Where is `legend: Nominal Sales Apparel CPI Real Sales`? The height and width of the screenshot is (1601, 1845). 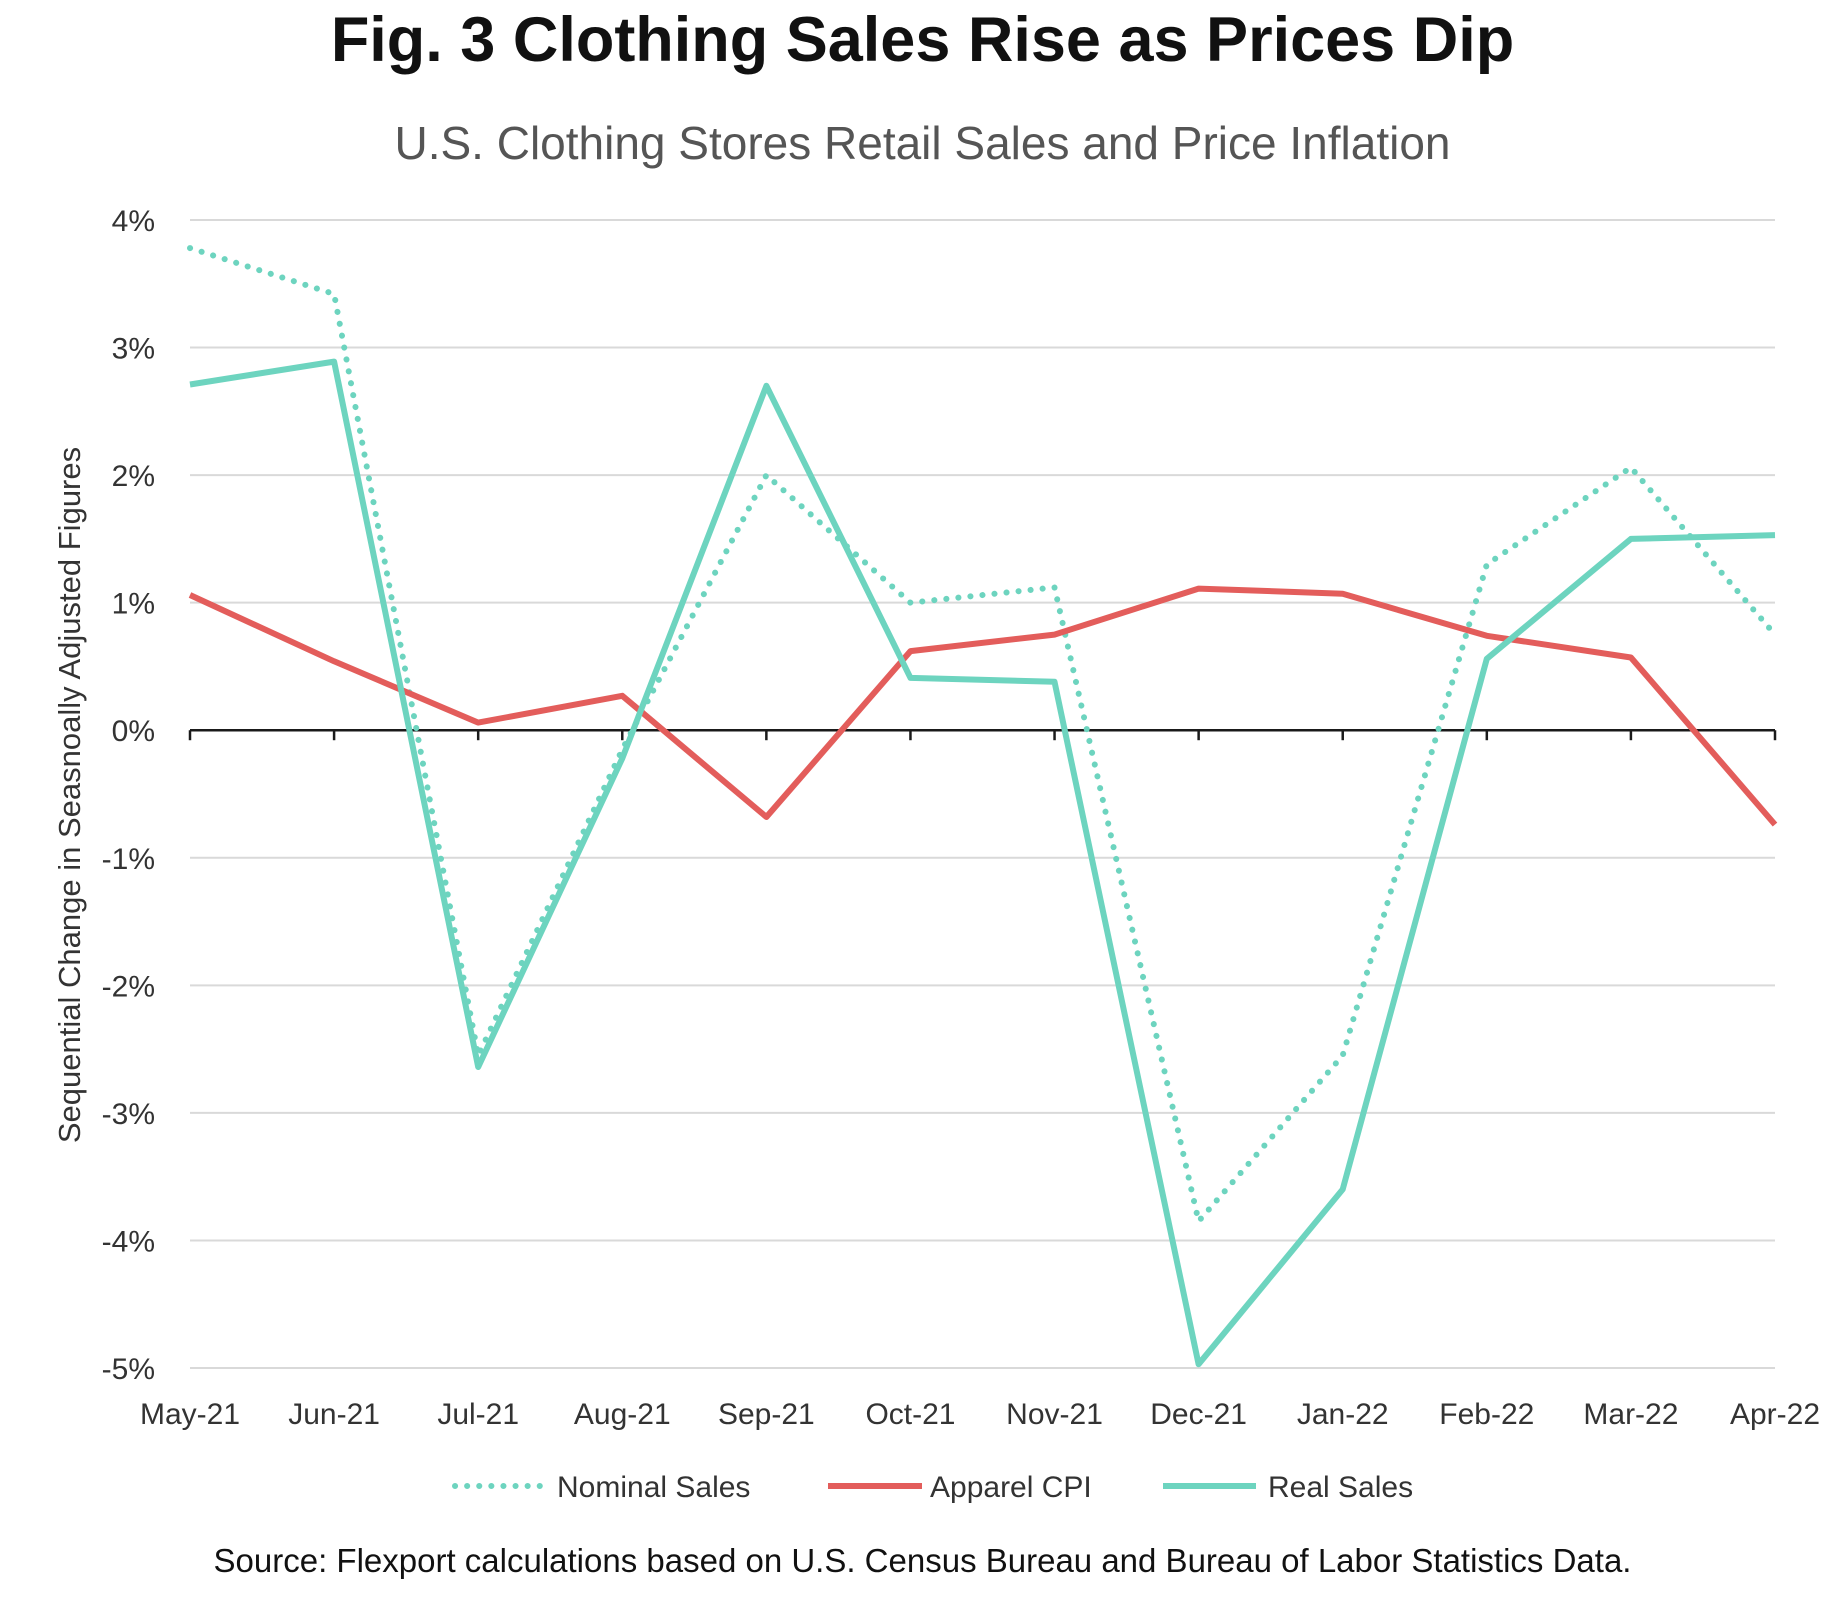
legend: Nominal Sales Apparel CPI Real Sales is located at coordinates (932, 1487).